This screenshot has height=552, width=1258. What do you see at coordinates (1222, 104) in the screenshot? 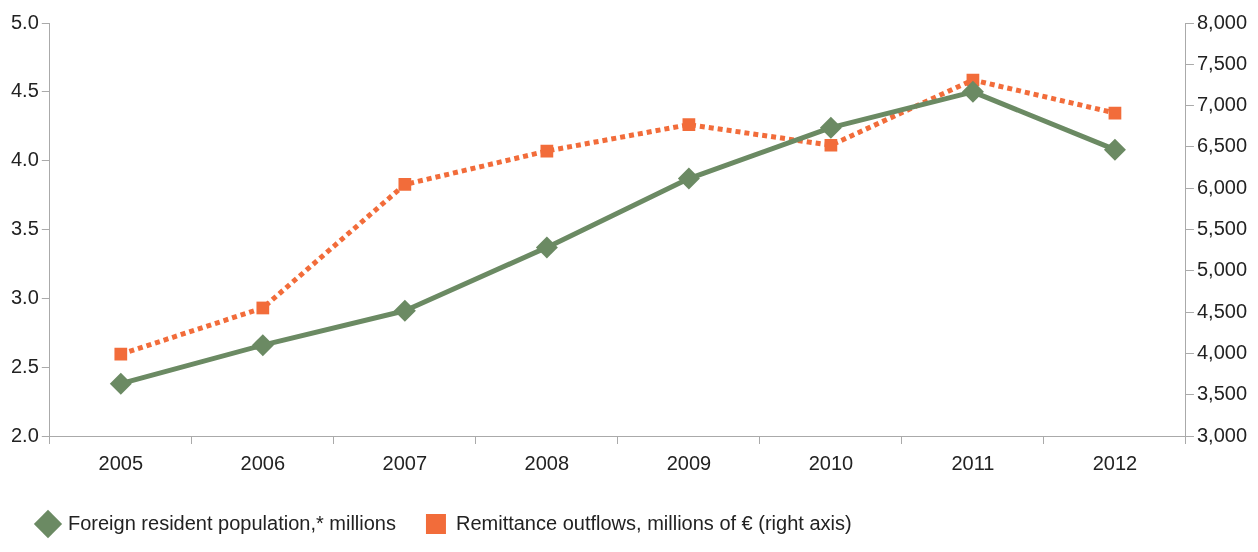
I see `y2-tick-label: 7,000` at bounding box center [1222, 104].